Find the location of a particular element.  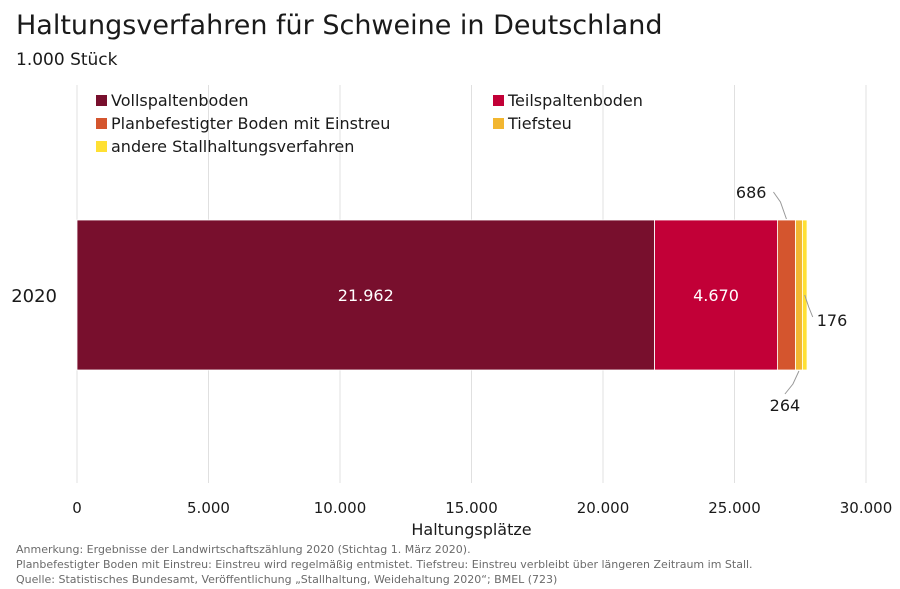

legend-label: Vollspaltenboden is located at coordinates (179, 100).